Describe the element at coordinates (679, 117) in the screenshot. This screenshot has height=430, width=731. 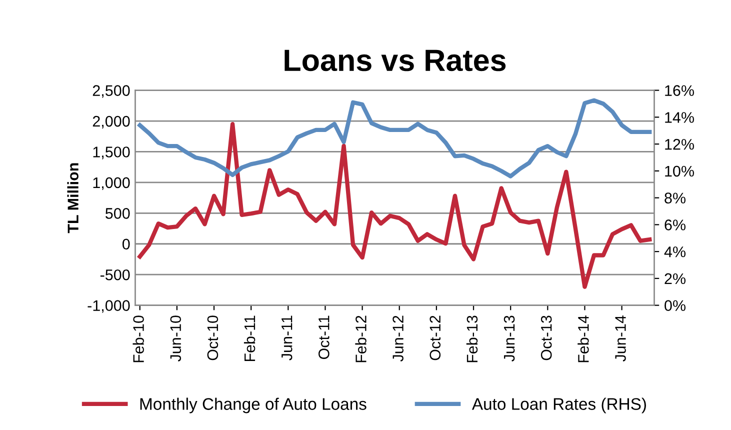
I see `y2-tick-label: 14%` at that location.